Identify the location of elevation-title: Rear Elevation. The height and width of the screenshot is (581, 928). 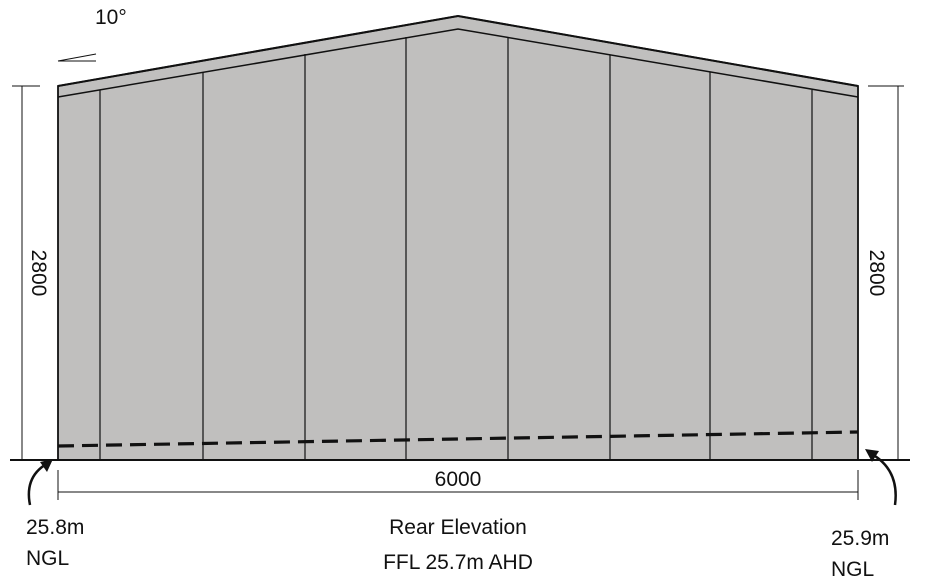
(458, 527).